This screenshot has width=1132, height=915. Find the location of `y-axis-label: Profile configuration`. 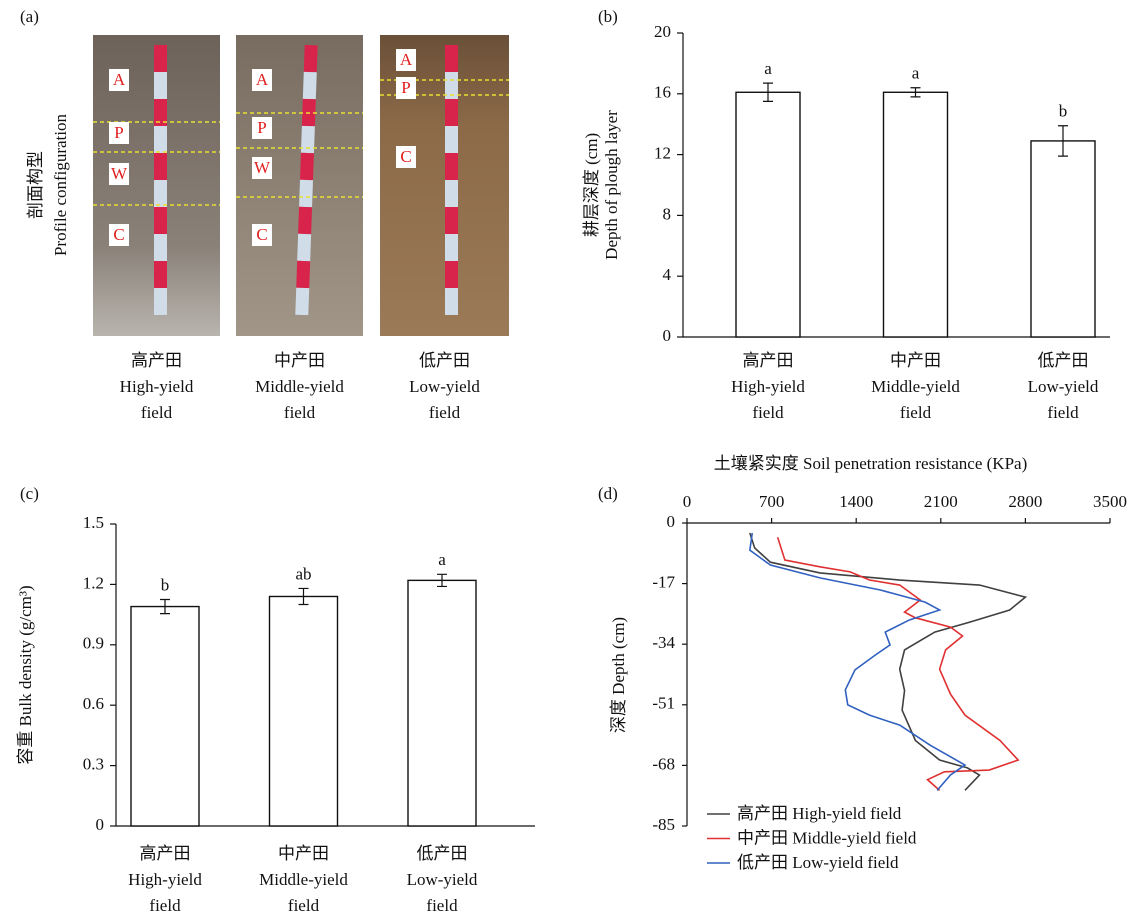

y-axis-label: Profile configuration is located at coordinates (60, 184).